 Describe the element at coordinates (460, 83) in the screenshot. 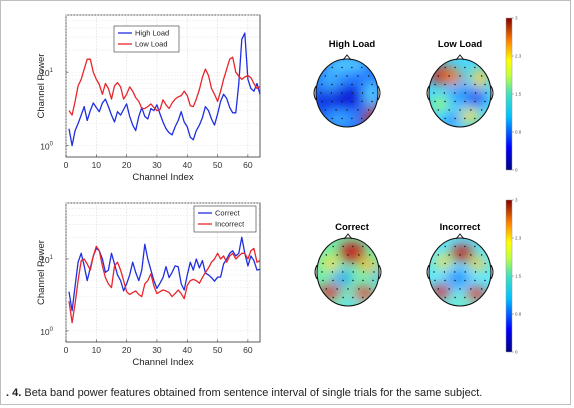

I see `topomap-low-load: Low Load` at that location.